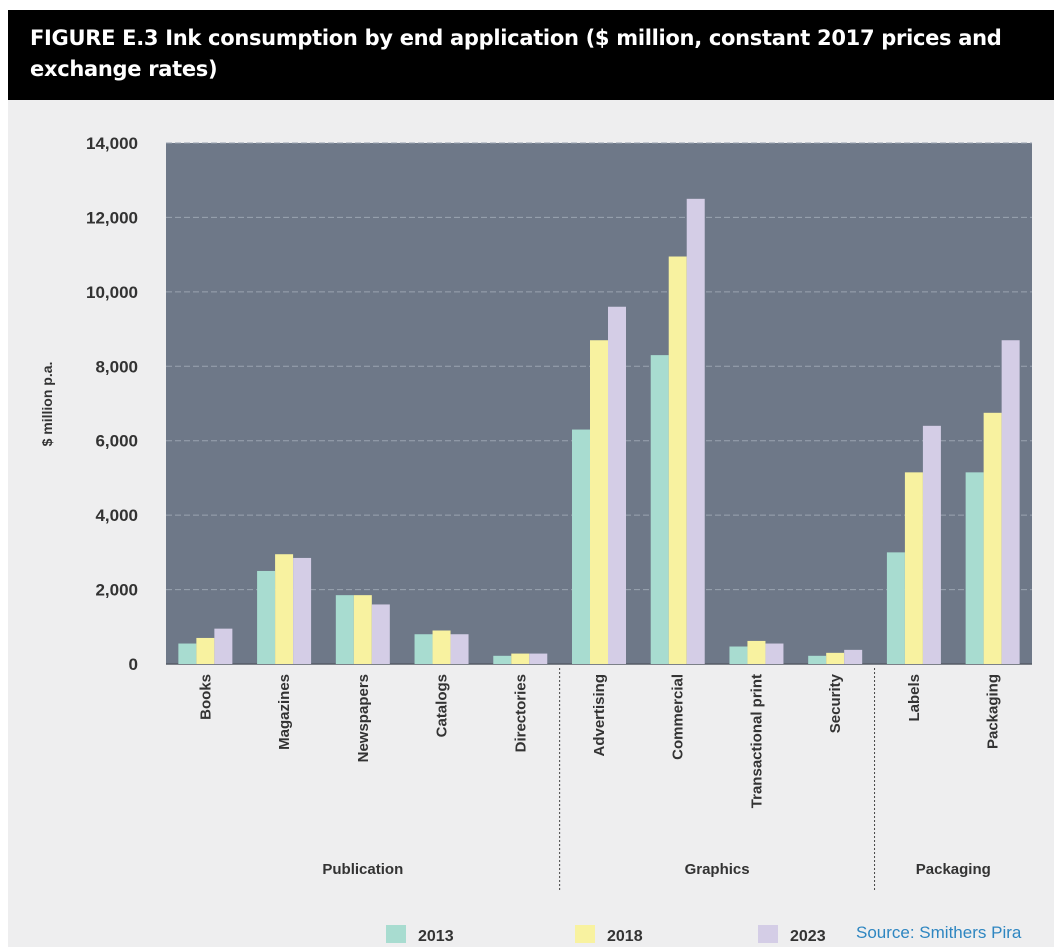  What do you see at coordinates (717, 869) in the screenshot?
I see `group-label: Graphics` at bounding box center [717, 869].